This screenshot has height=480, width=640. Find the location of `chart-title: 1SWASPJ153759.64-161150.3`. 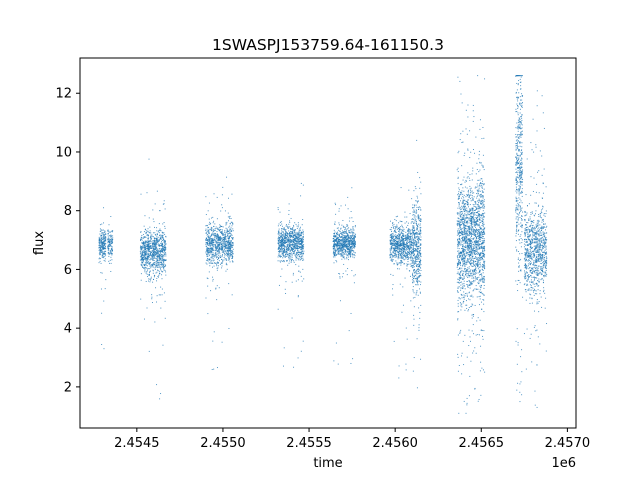

chart-title: 1SWASPJ153759.64-161150.3 is located at coordinates (328, 45).